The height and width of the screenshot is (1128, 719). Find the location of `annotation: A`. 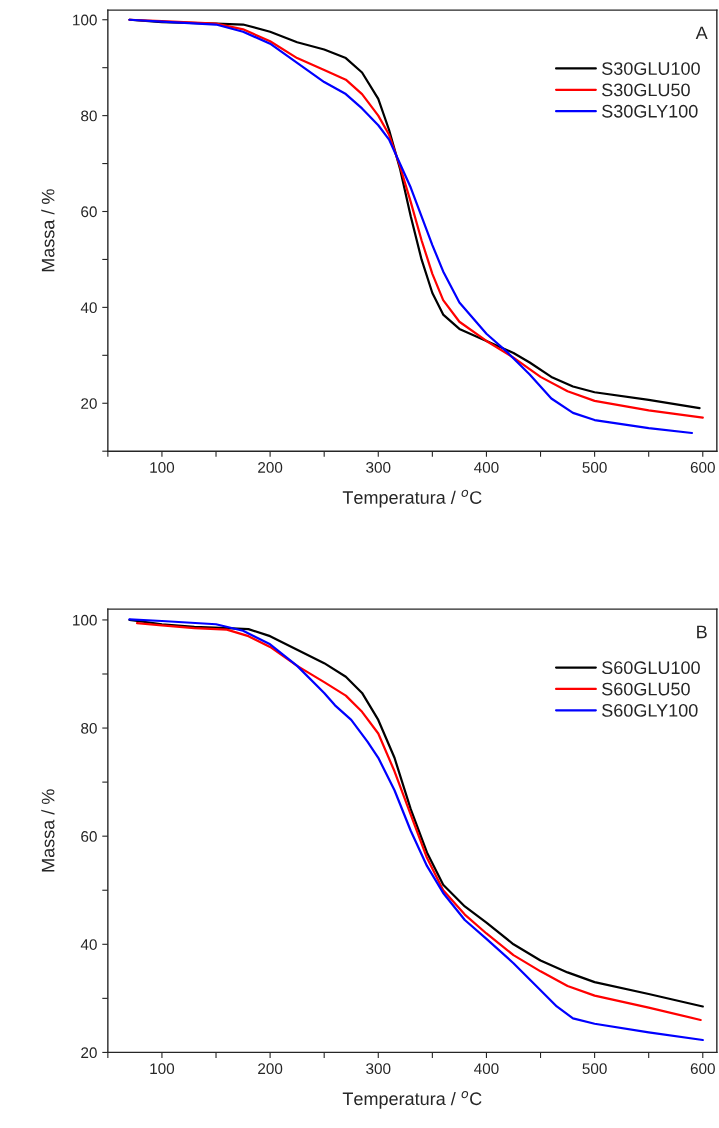

annotation: A is located at coordinates (701, 33).